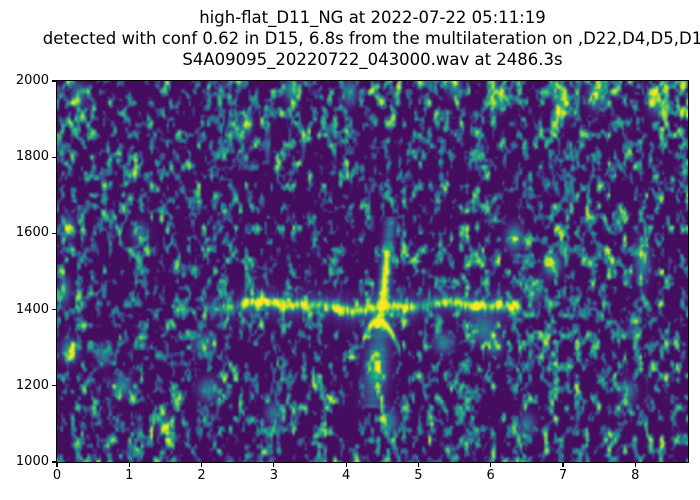  What do you see at coordinates (418, 475) in the screenshot?
I see `x-tick-label: 5` at bounding box center [418, 475].